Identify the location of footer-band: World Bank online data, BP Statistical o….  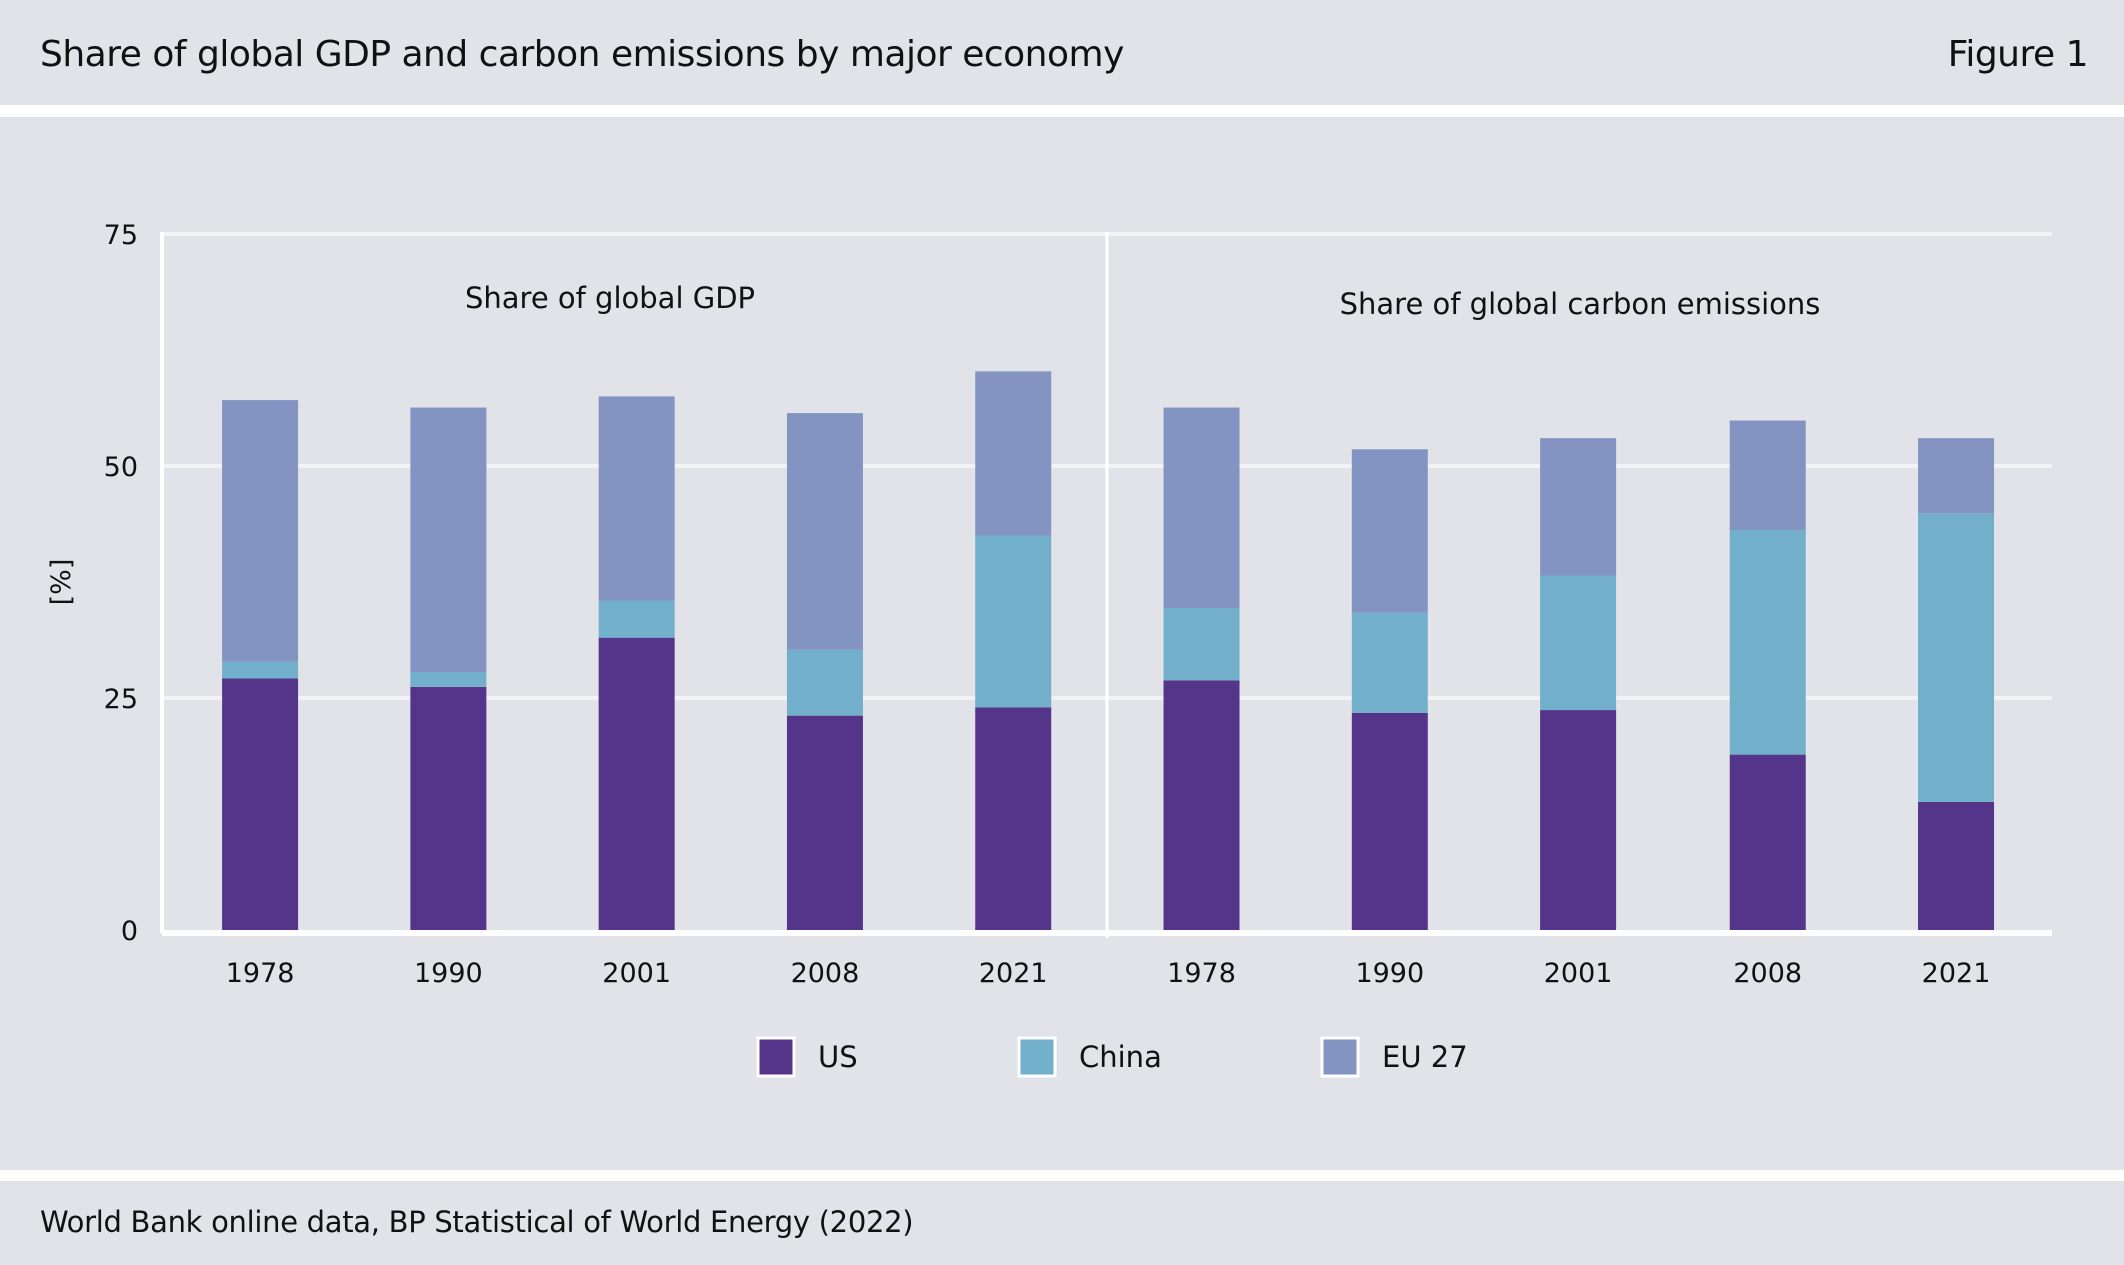
(1062, 1223).